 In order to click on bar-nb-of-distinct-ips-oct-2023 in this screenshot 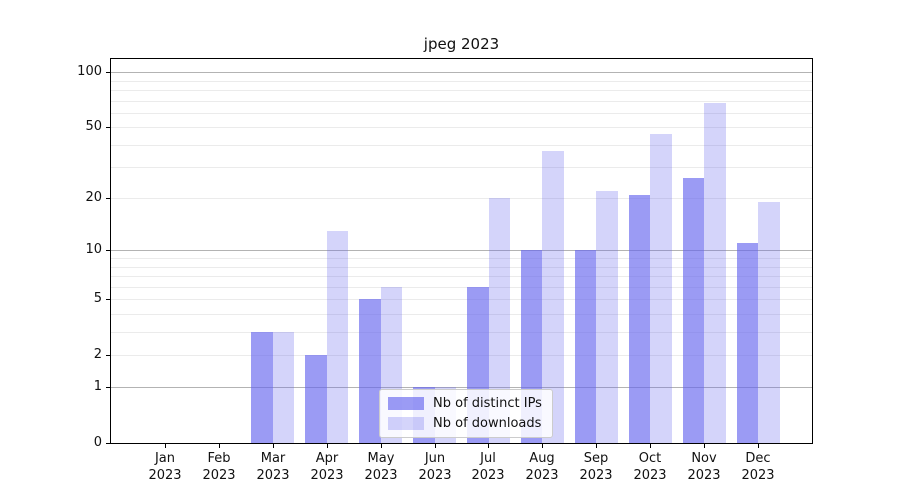, I will do `click(639, 318)`.